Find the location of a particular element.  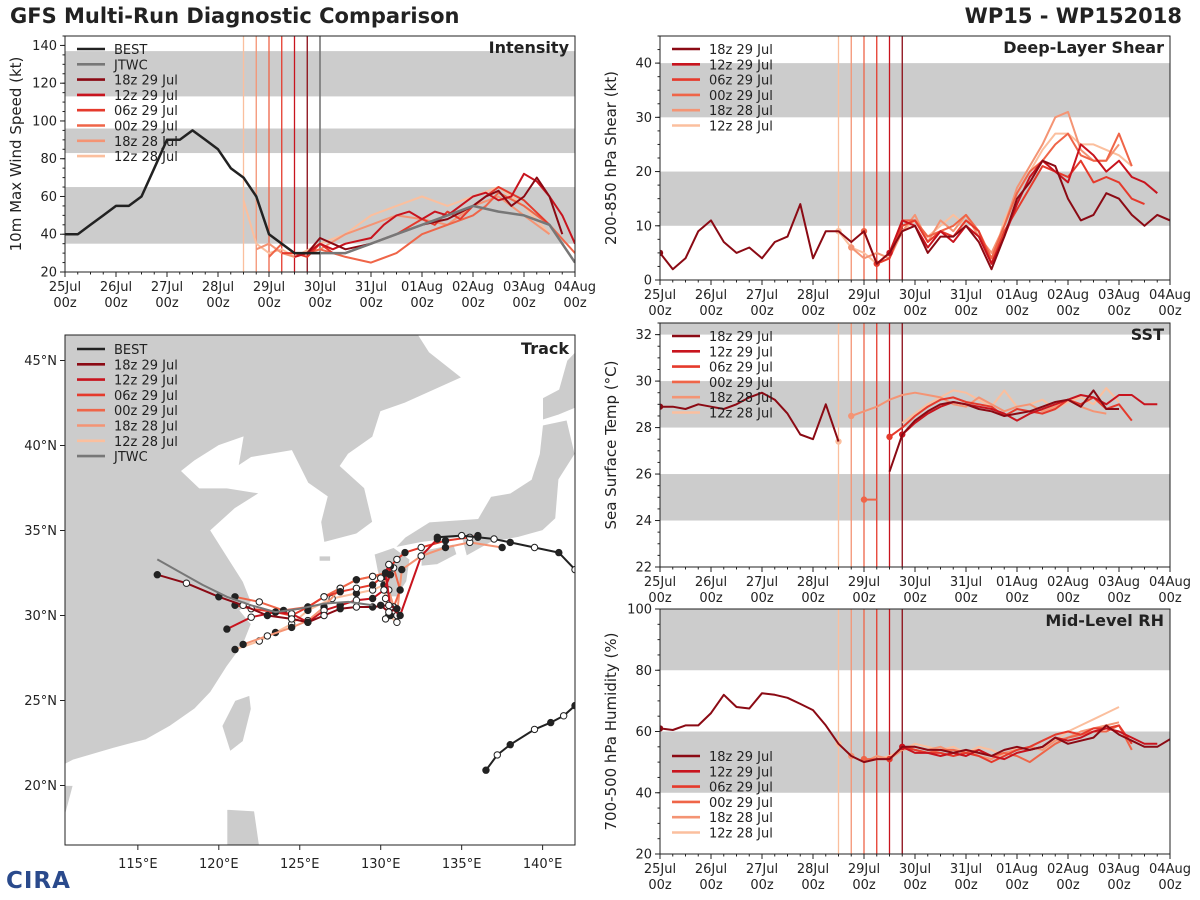

intensity-ytick-label: 80 is located at coordinates (48, 159).